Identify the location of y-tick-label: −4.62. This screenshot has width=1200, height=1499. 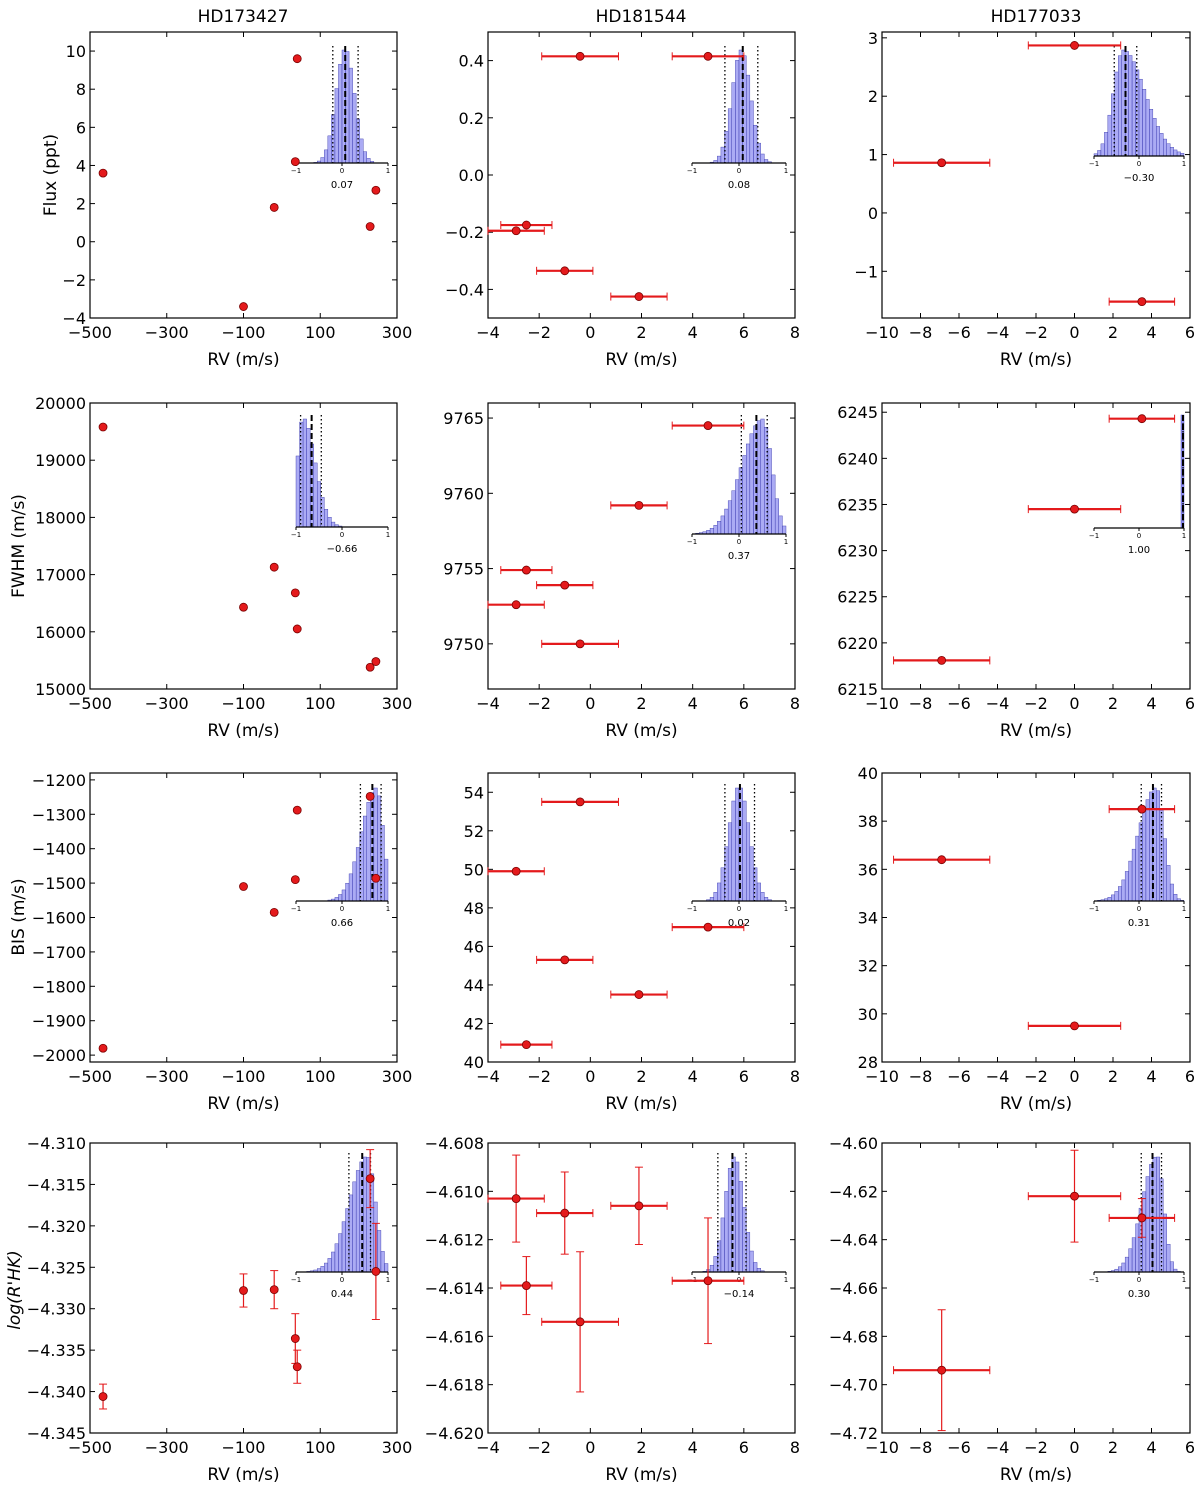
(853, 1191).